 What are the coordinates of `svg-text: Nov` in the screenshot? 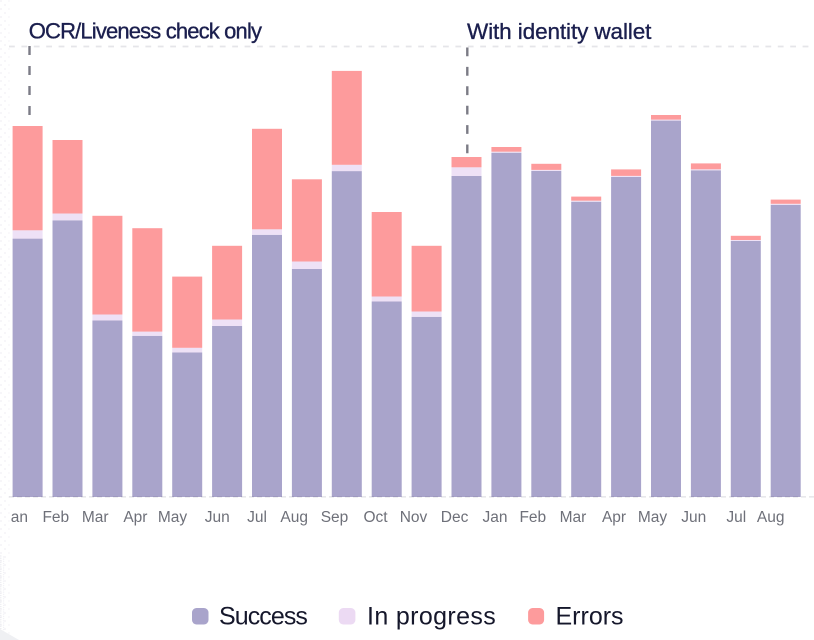 It's located at (414, 517).